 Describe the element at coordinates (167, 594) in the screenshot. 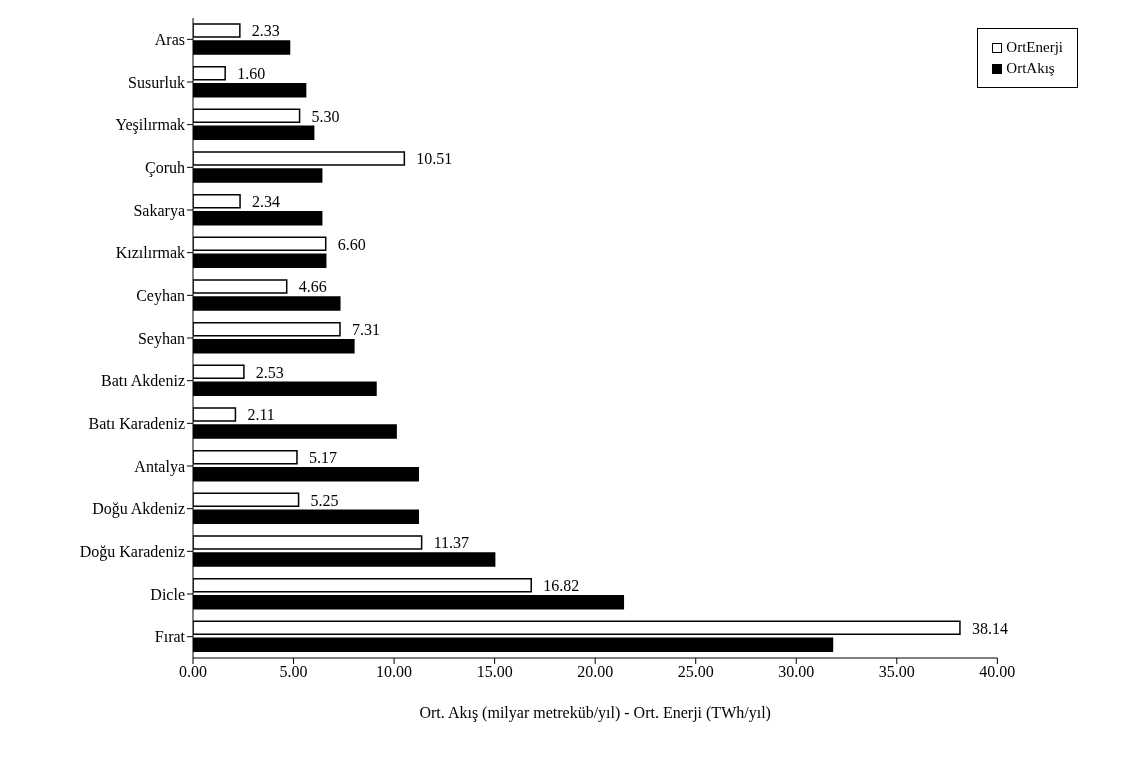

I see `y-tick-label: Dicle` at that location.